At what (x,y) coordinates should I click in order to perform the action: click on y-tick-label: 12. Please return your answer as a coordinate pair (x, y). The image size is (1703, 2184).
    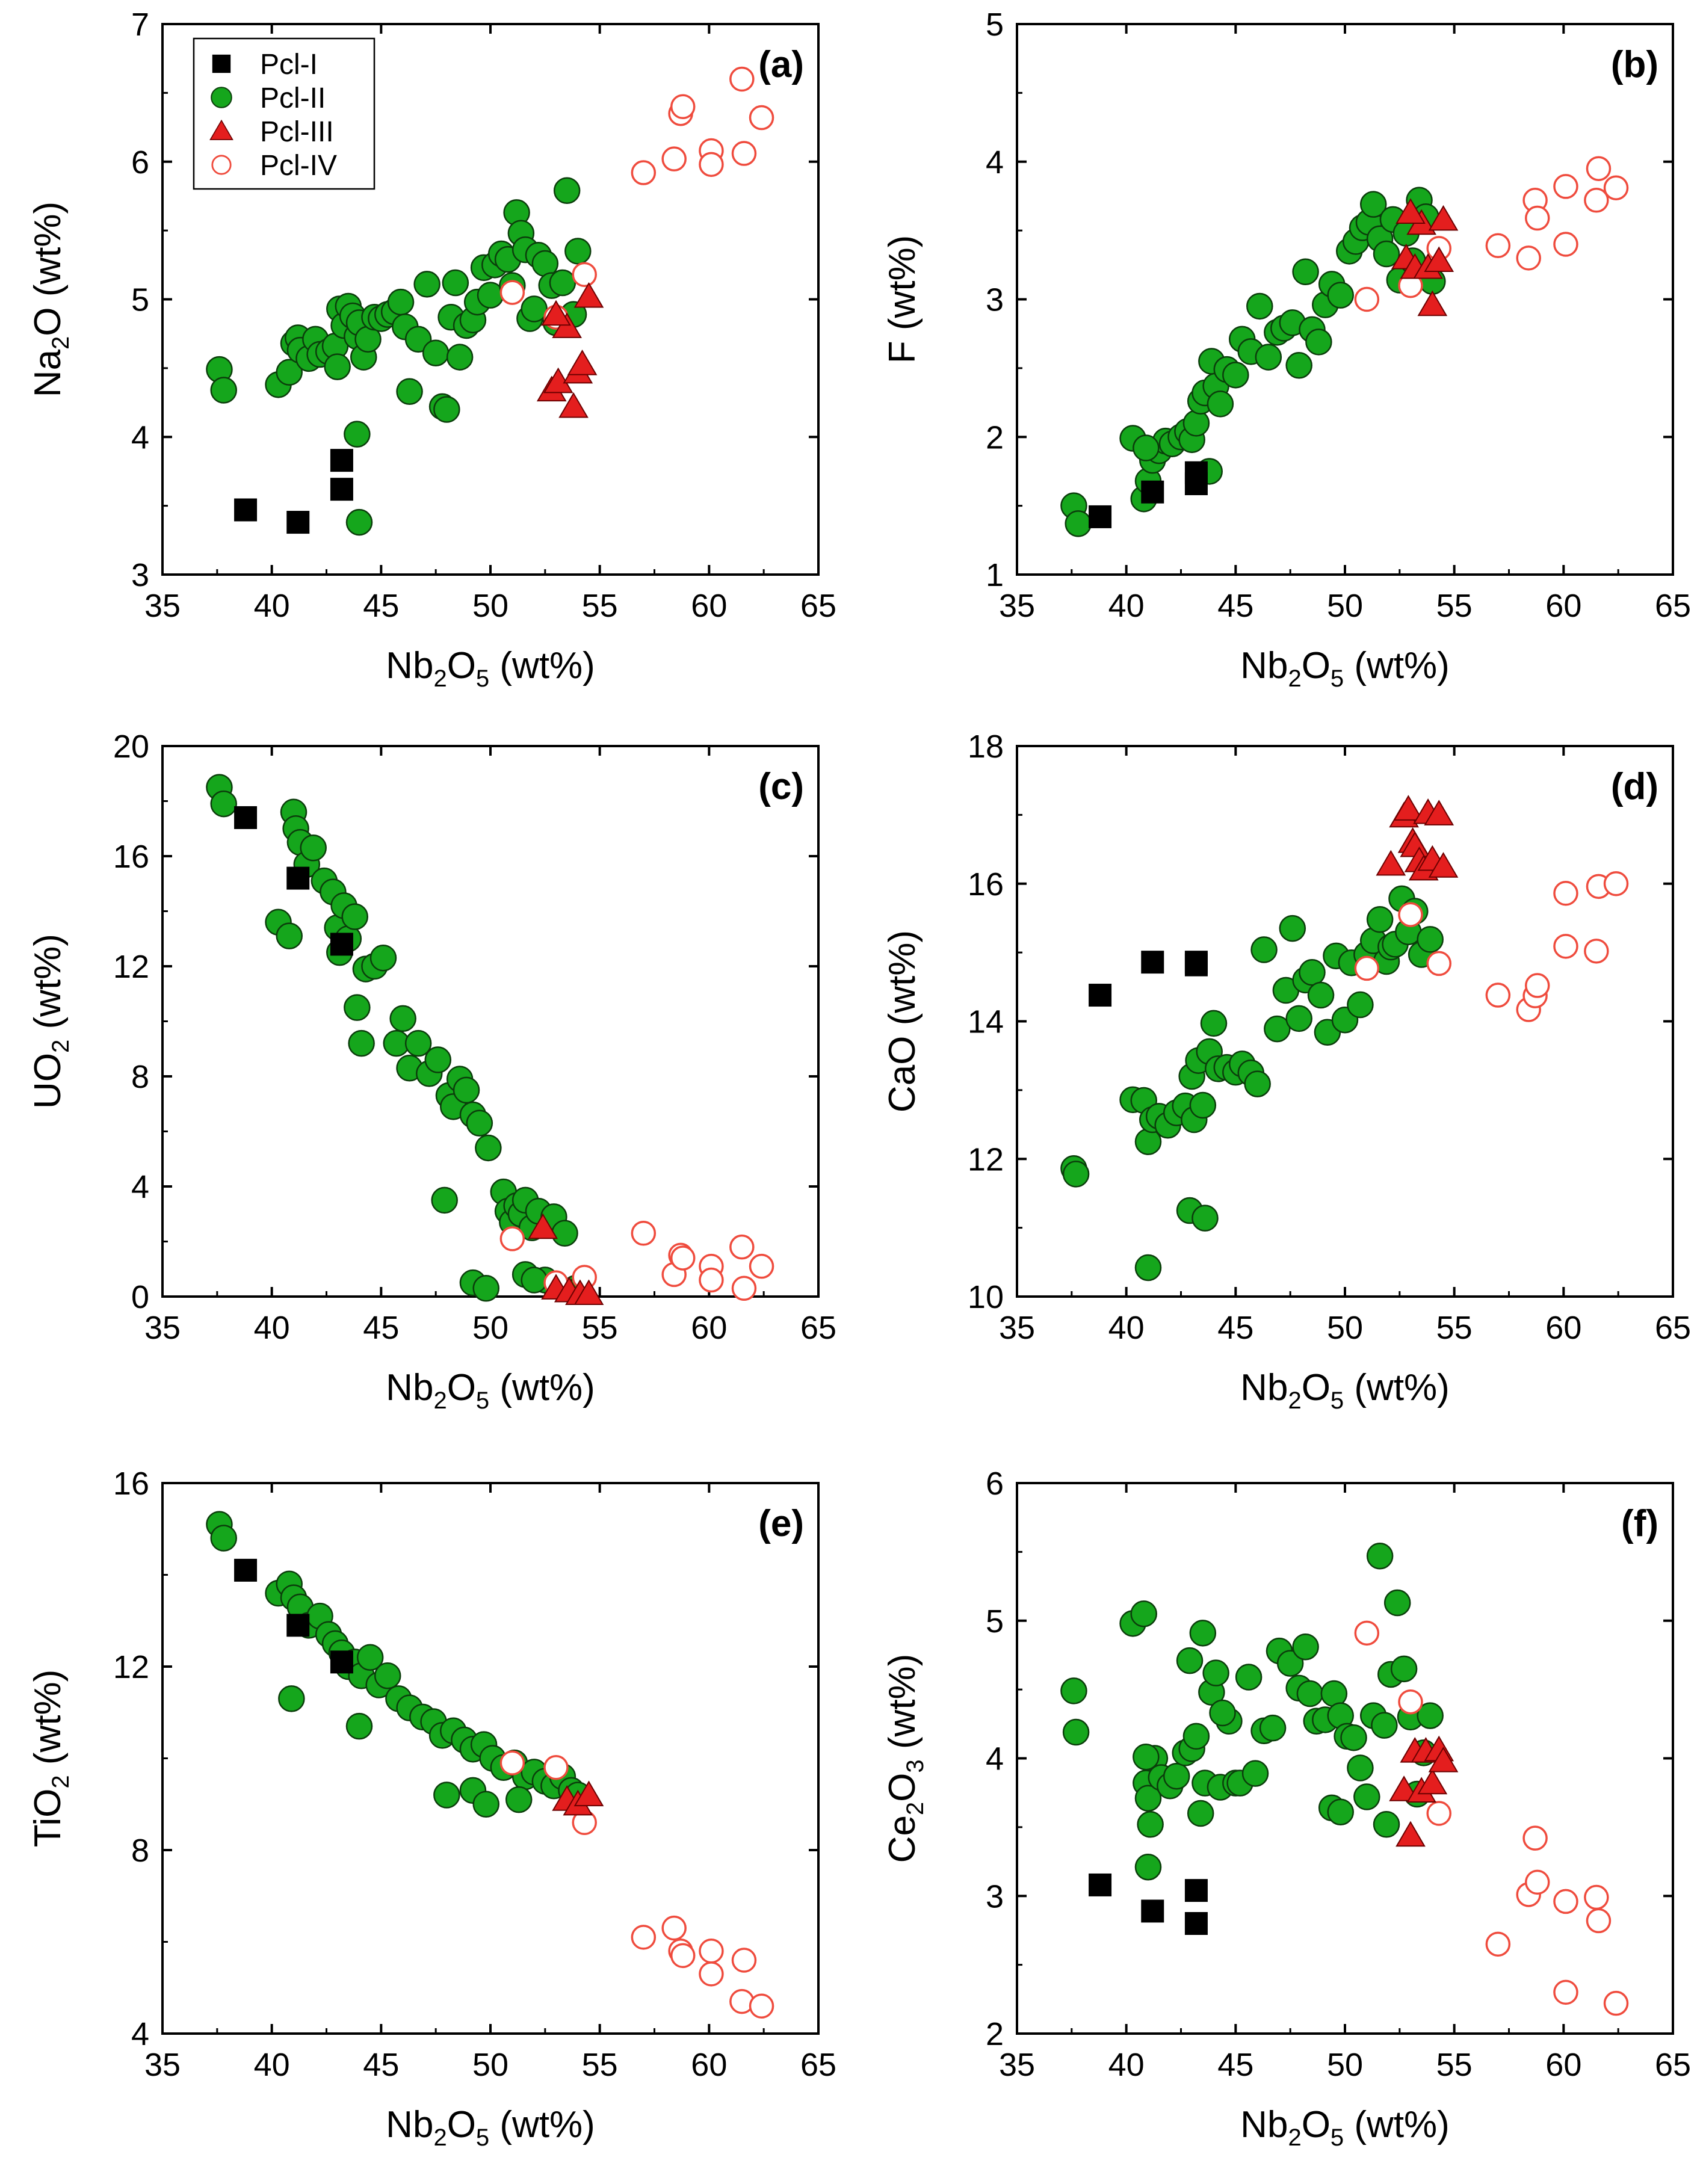
    Looking at the image, I should click on (986, 1159).